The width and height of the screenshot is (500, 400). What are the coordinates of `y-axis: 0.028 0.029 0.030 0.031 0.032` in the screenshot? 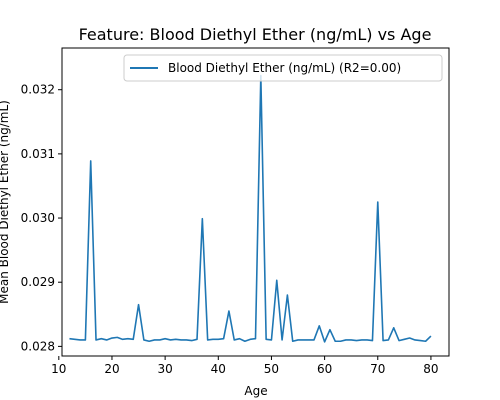 It's located at (41, 218).